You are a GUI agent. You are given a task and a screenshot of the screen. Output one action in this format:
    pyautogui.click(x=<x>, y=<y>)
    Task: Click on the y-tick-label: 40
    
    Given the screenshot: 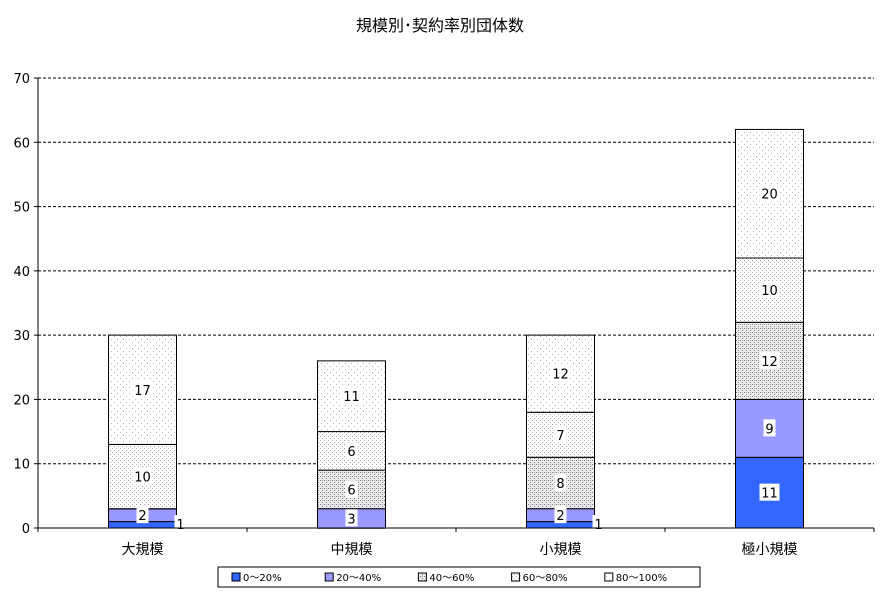 What is the action you would take?
    pyautogui.click(x=21, y=272)
    